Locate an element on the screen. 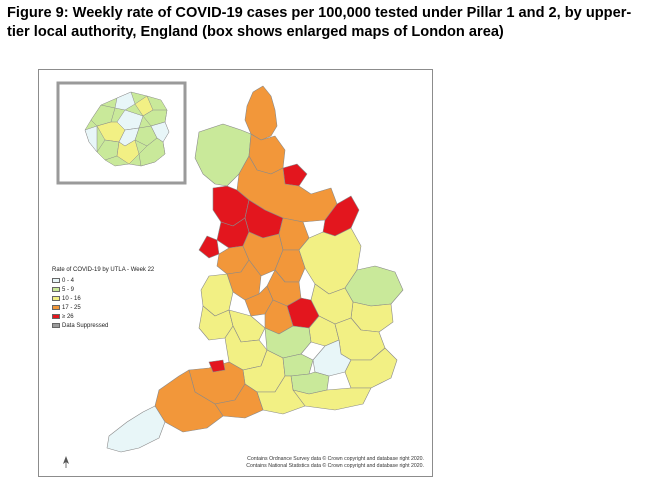 The height and width of the screenshot is (486, 651). region-hampshire is located at coordinates (281, 395).